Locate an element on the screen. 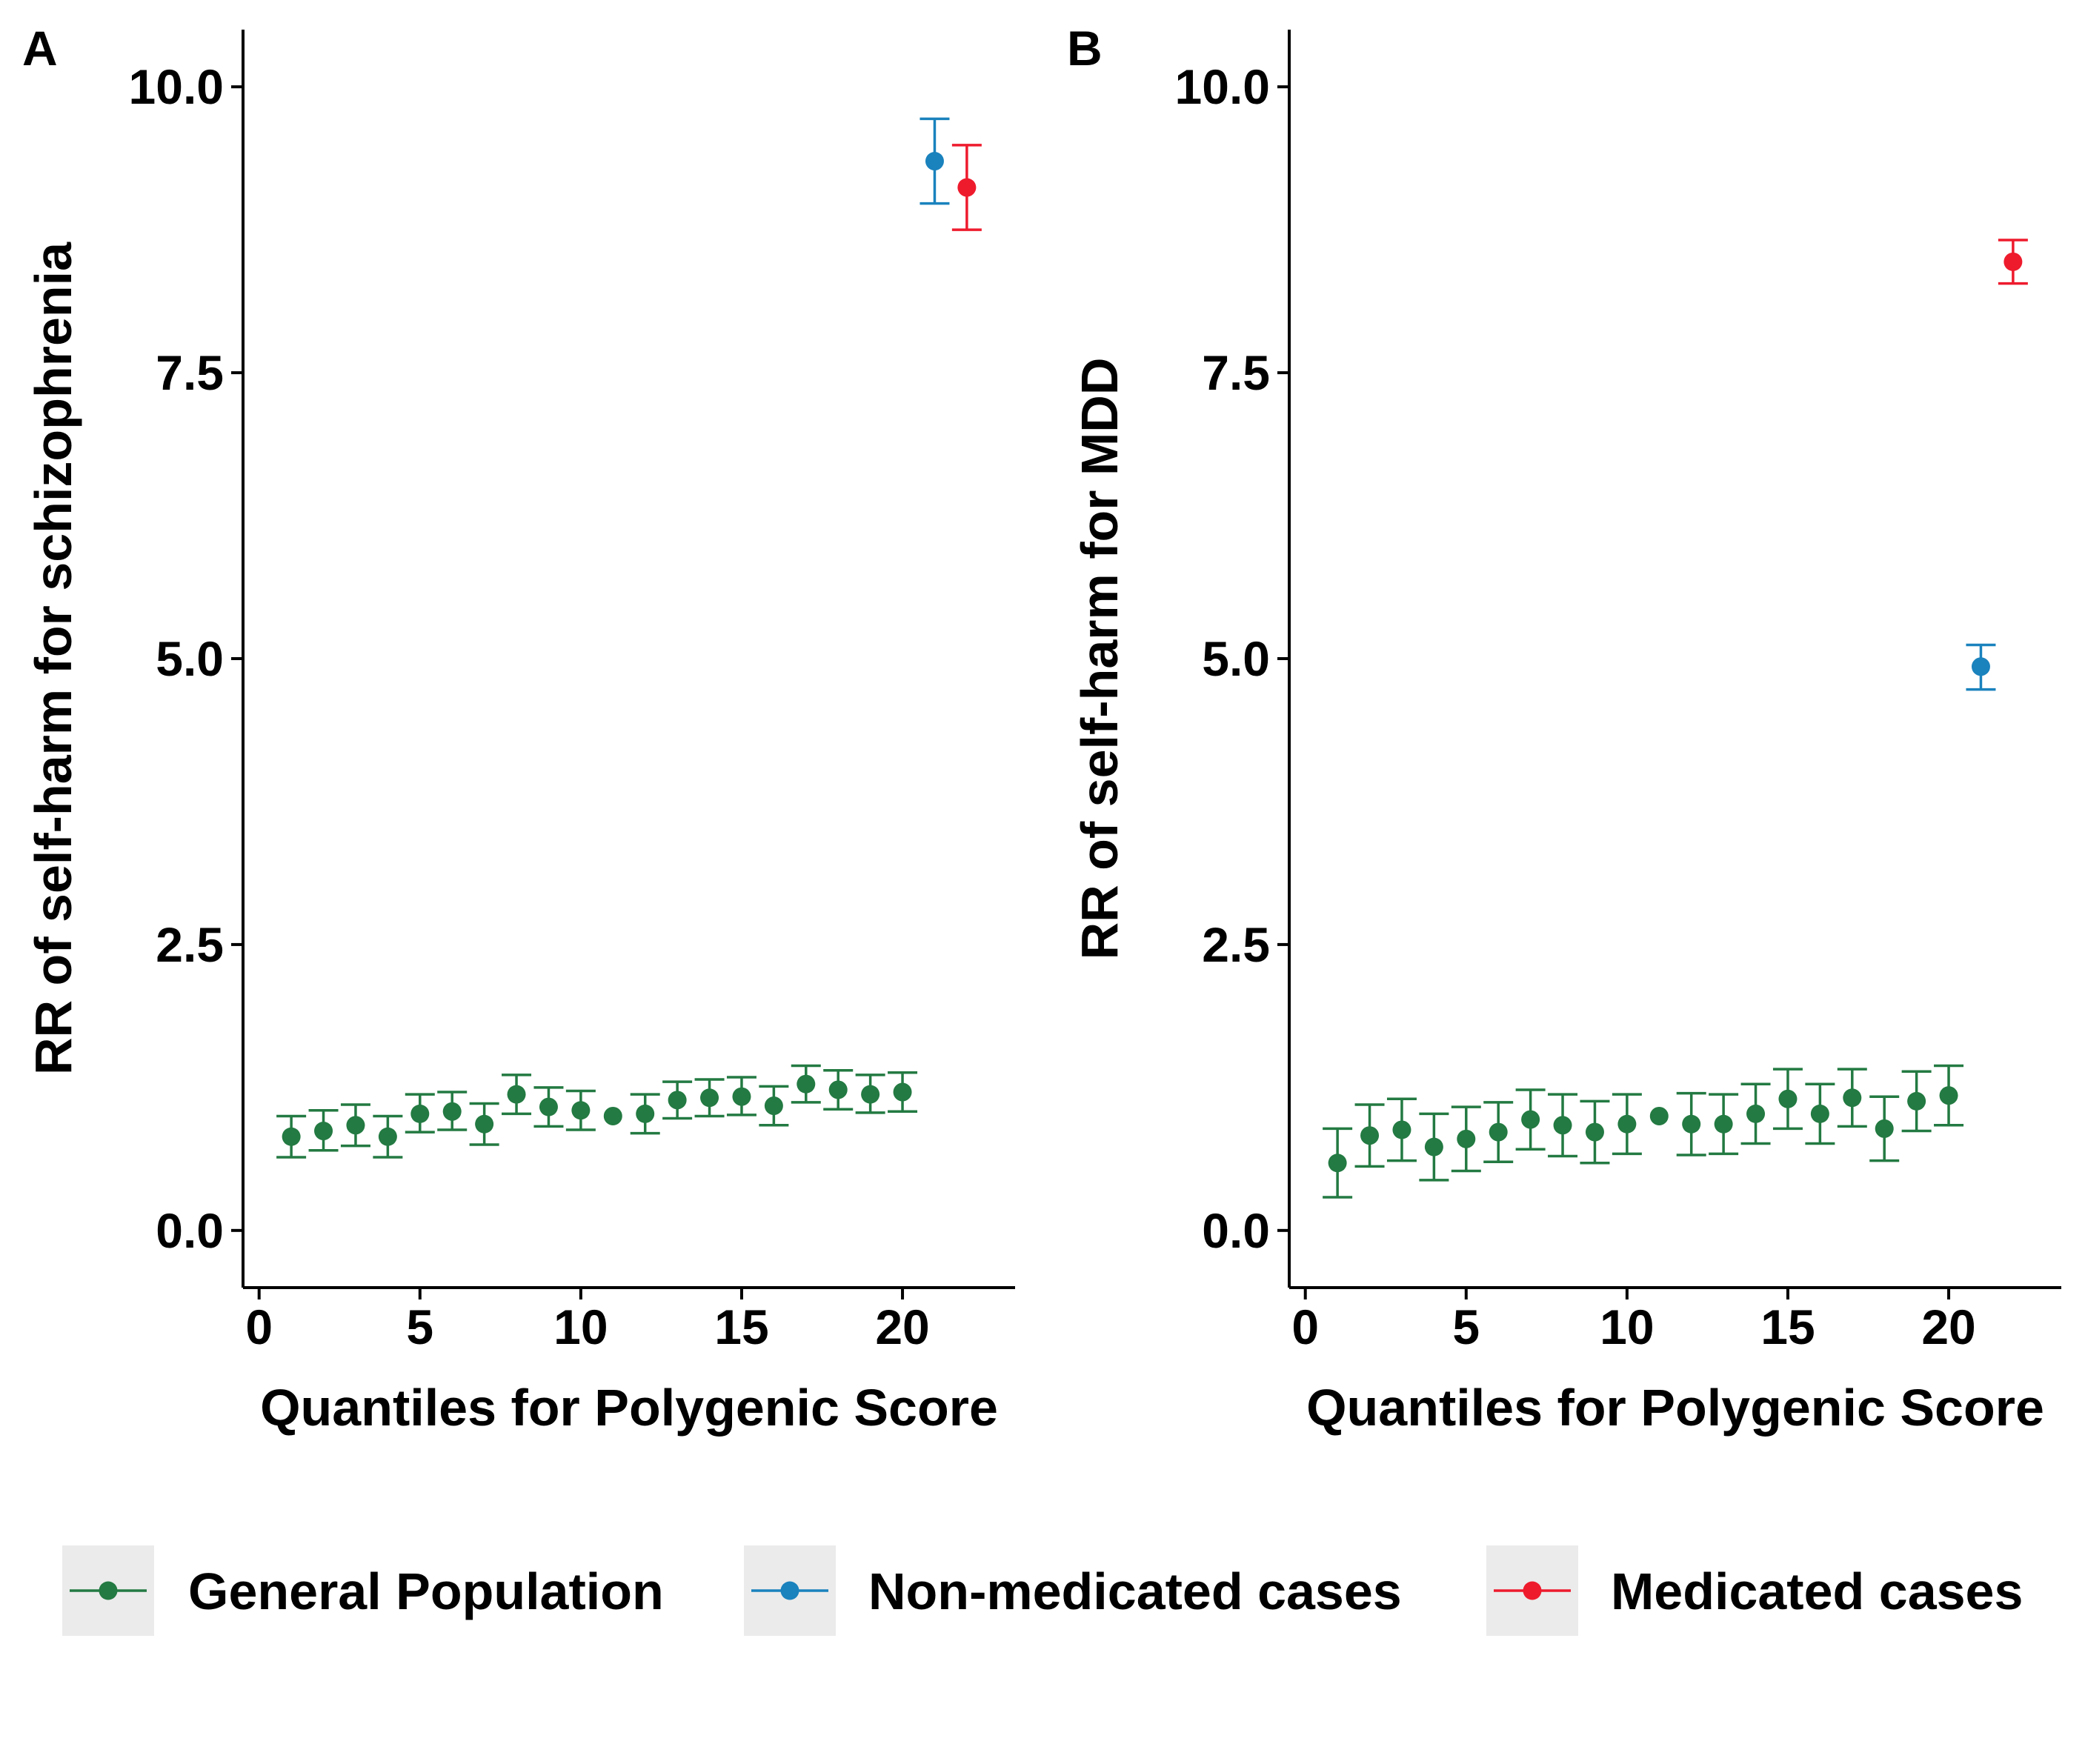 This screenshot has width=2085, height=1764. legend-item-nonmed: Non-medicated cases is located at coordinates (1073, 1590).